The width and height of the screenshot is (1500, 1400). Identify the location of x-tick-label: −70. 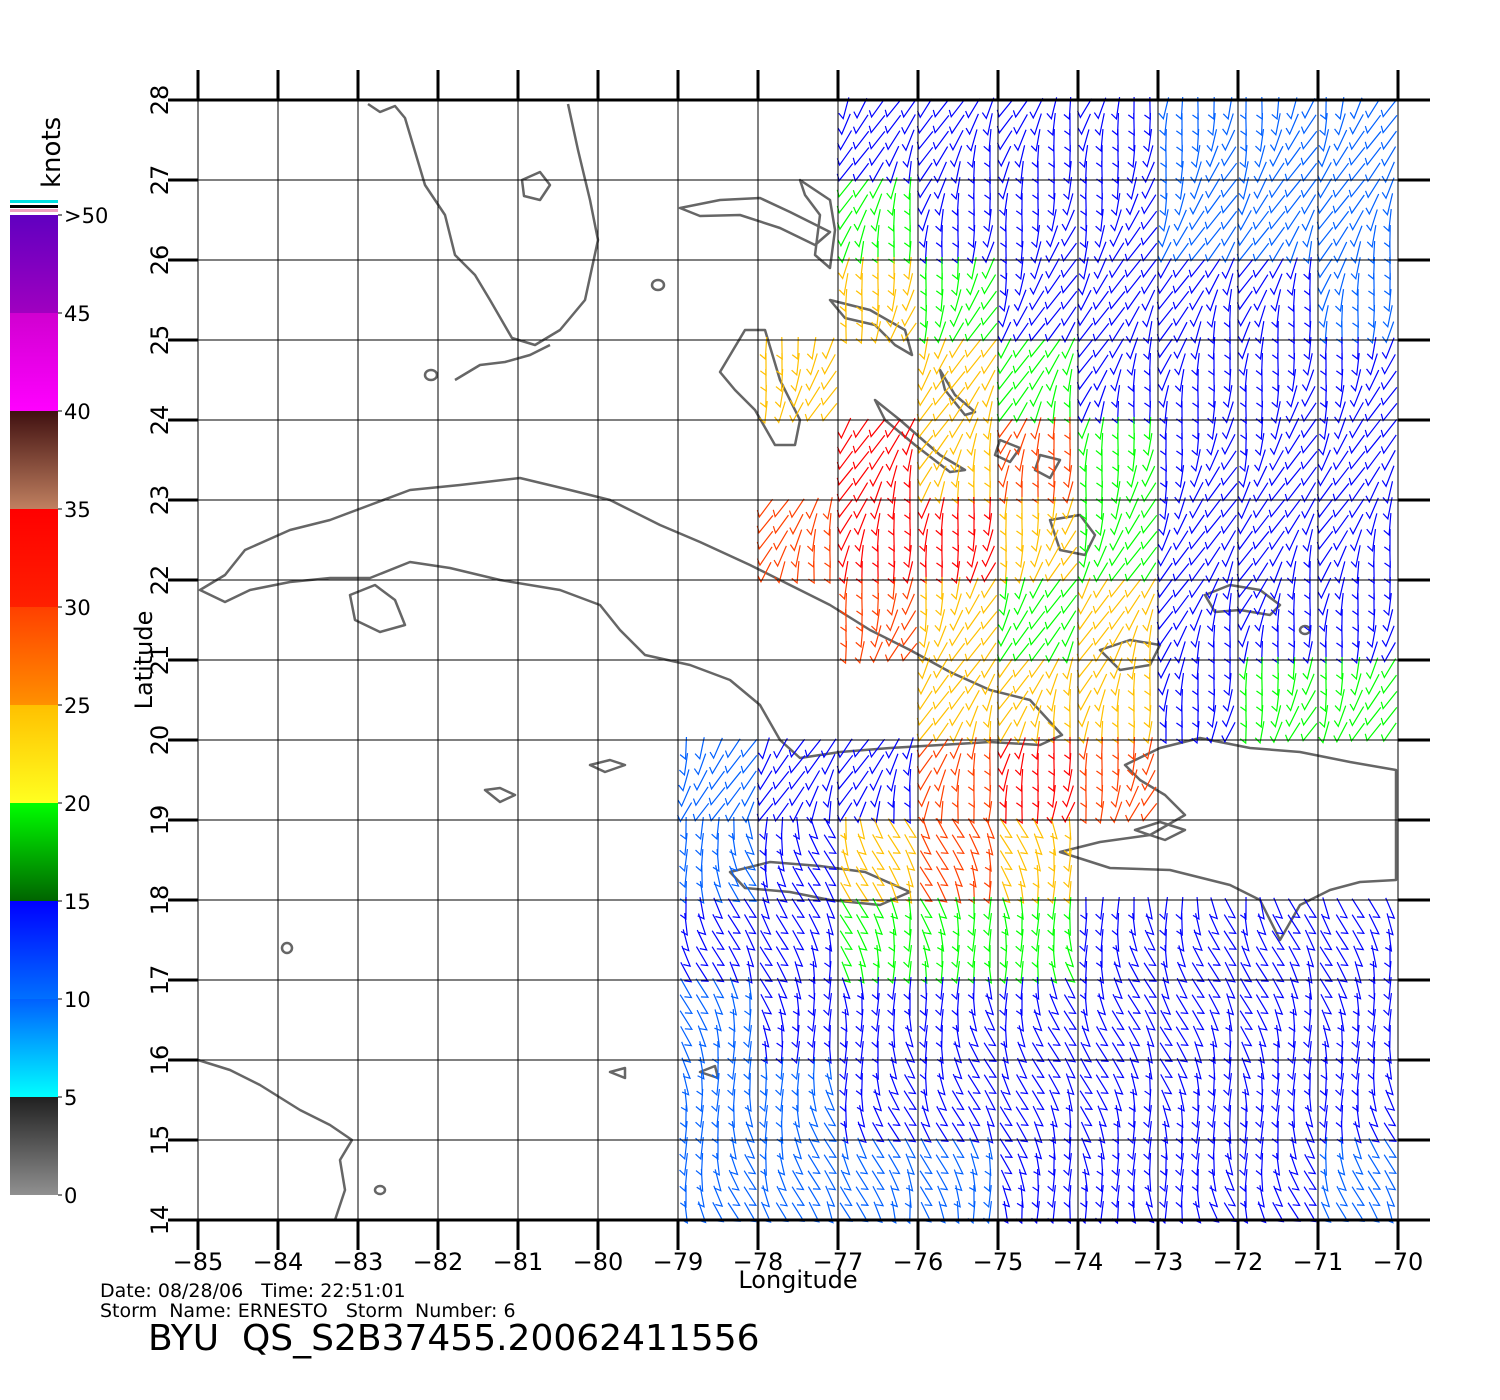
(1398, 1262).